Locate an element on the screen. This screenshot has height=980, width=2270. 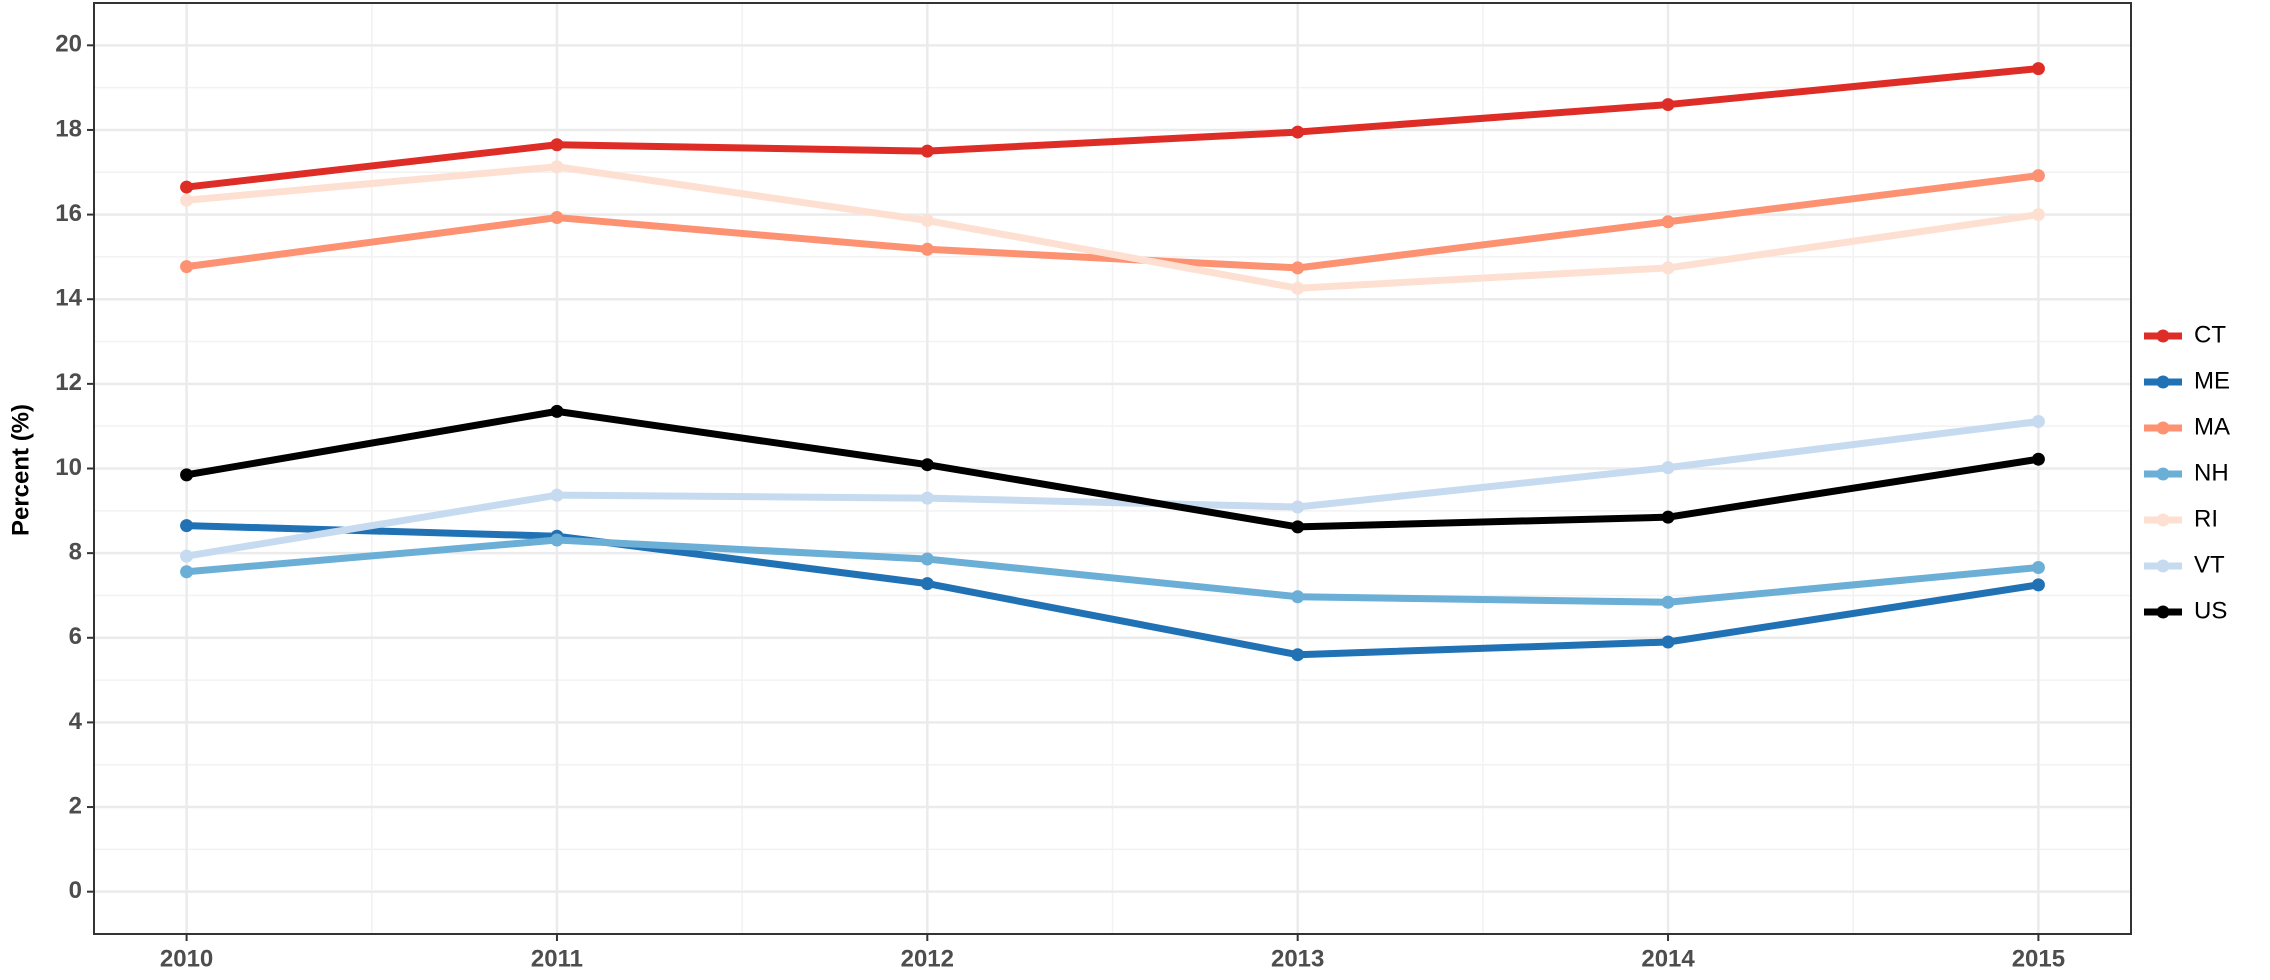
x-tick-label: 2015 is located at coordinates (2038, 958).